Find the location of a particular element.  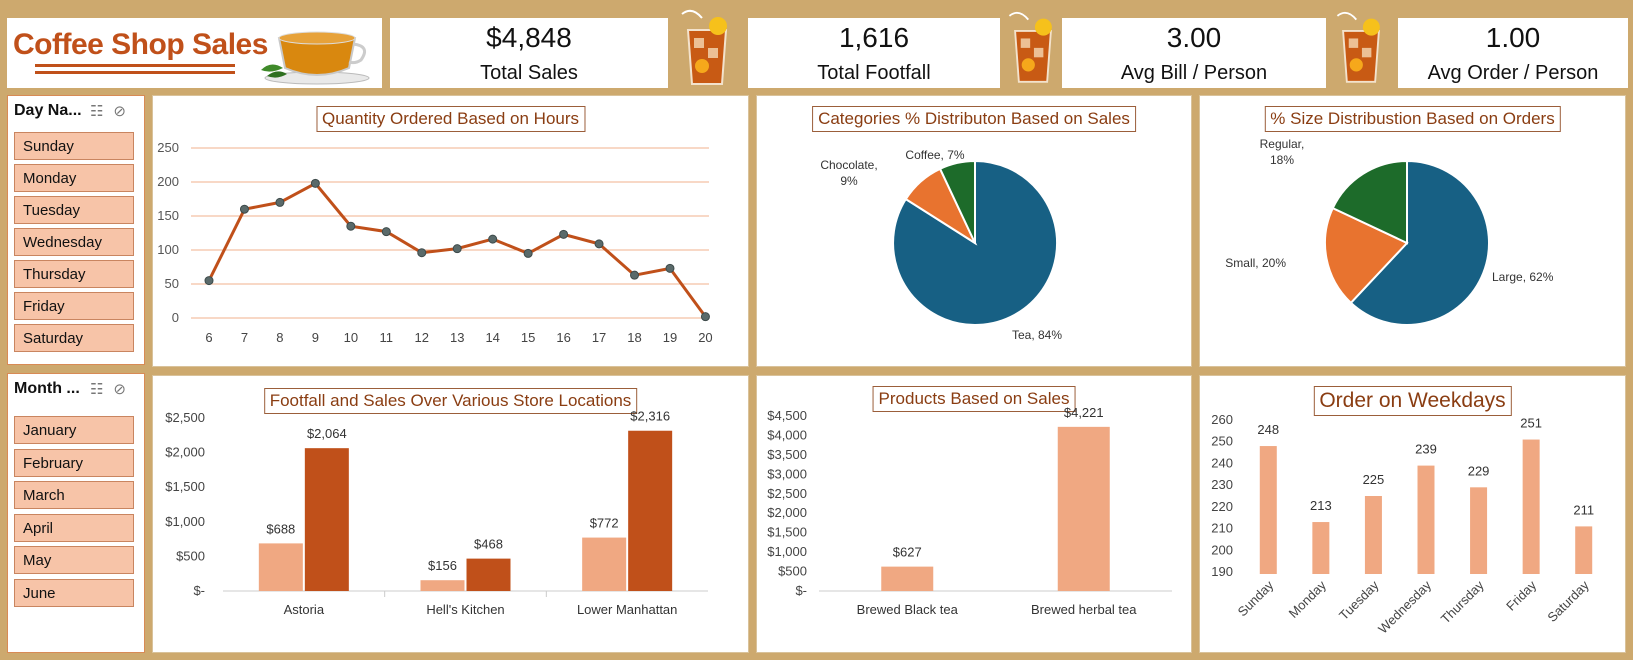

kpi-total-sales: $4,848 Total Sales is located at coordinates (529, 53).